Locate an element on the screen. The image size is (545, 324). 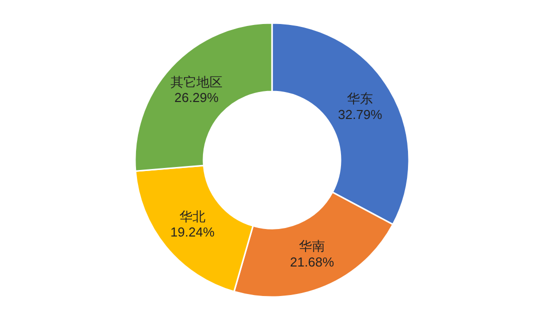
data-label: 26.29% is located at coordinates (196, 98).